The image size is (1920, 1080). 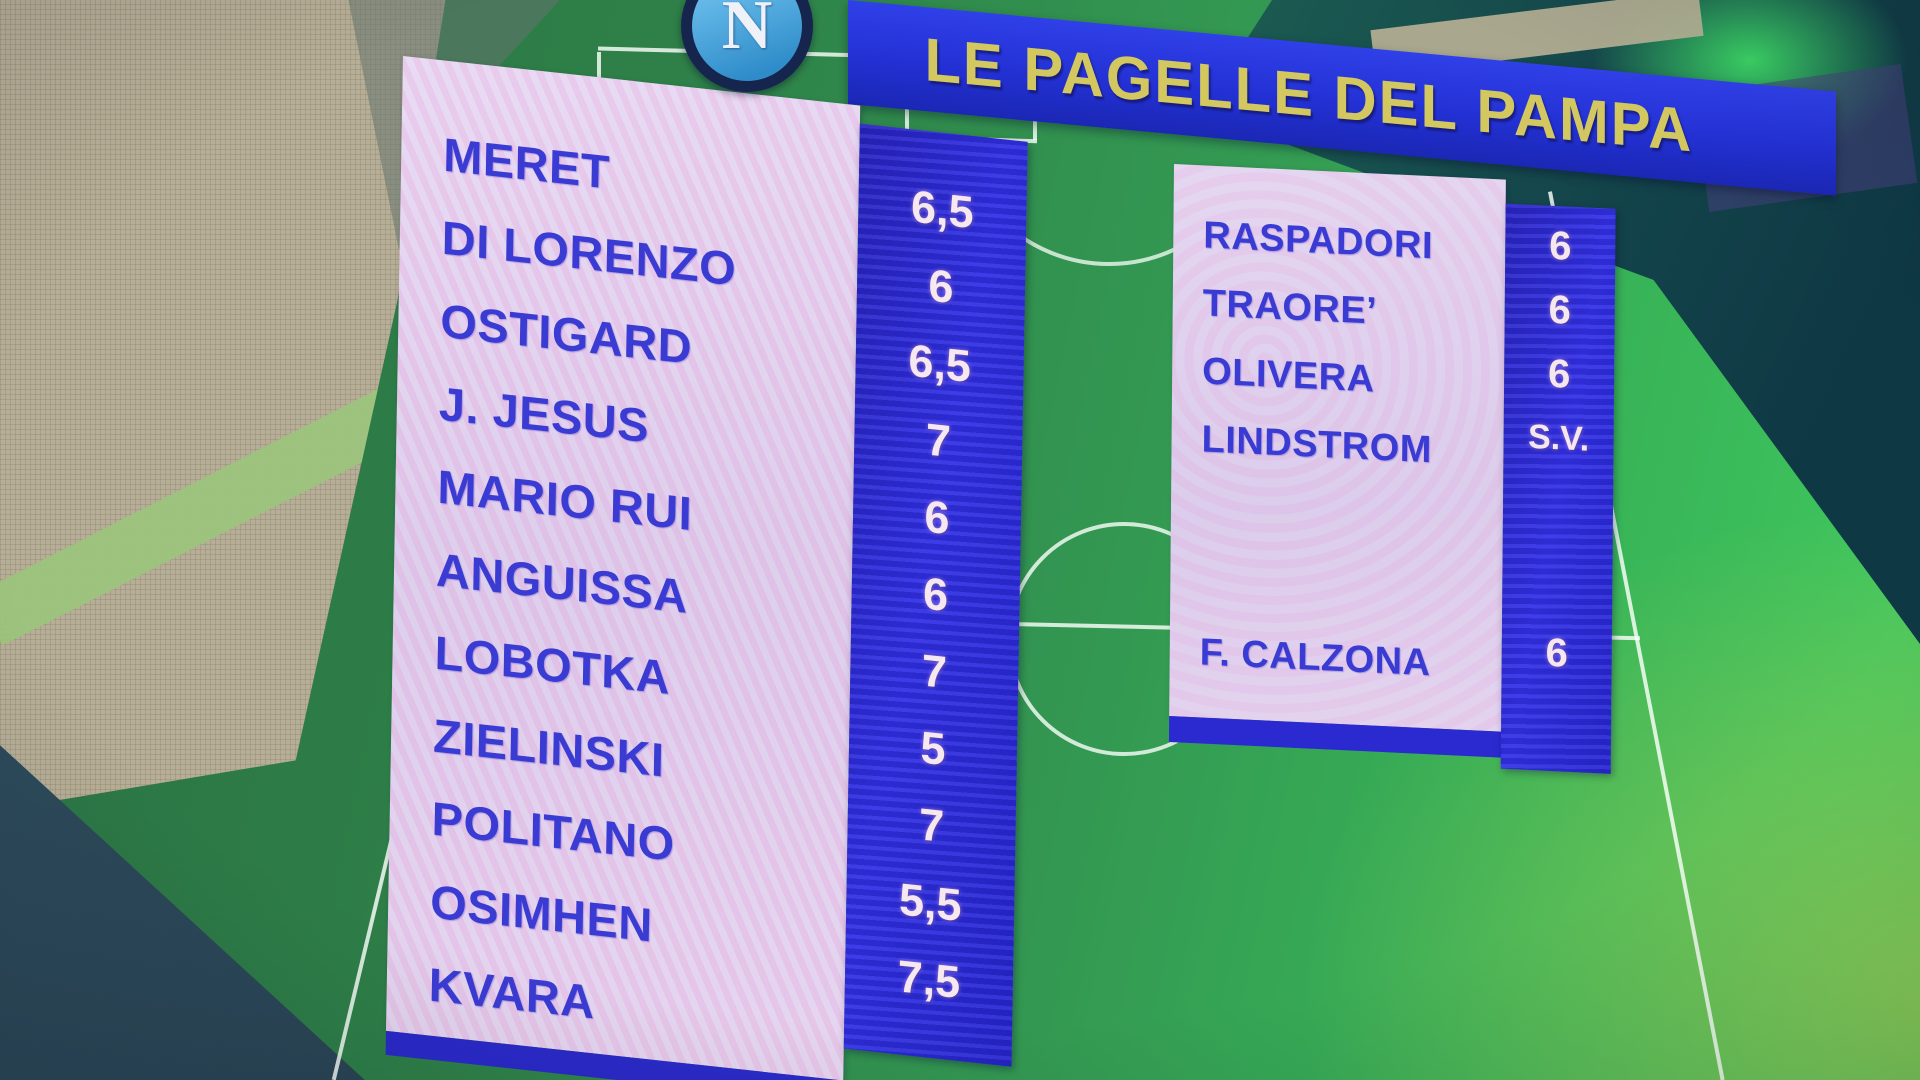 What do you see at coordinates (1557, 653) in the screenshot?
I see `coach-rating: 6` at bounding box center [1557, 653].